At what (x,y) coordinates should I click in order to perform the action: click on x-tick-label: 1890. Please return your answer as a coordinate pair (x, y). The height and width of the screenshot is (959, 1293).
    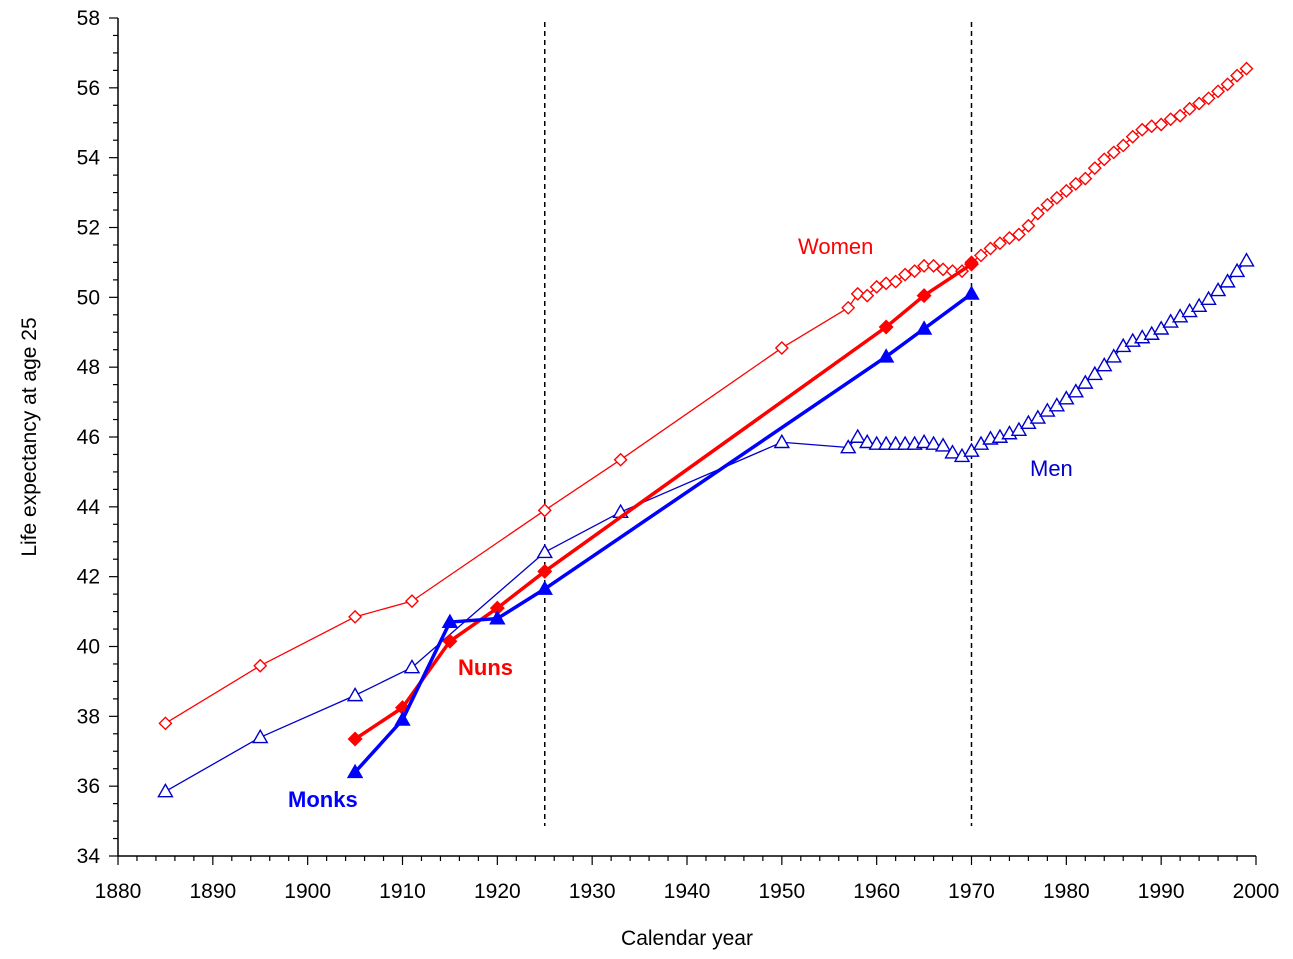
    Looking at the image, I should click on (212, 891).